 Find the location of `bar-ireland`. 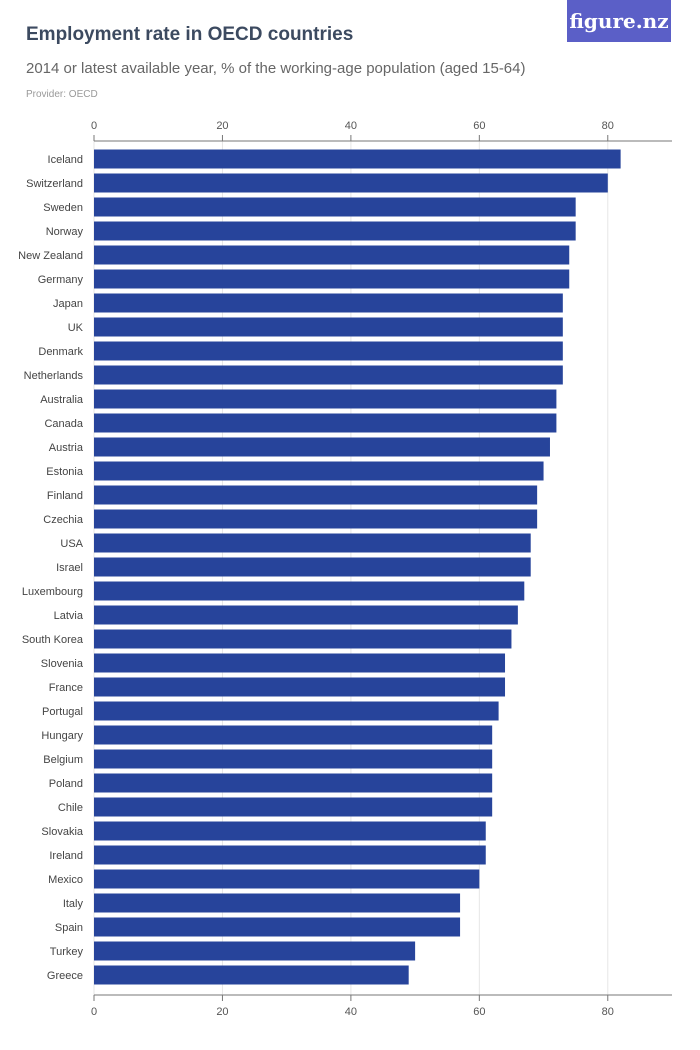

bar-ireland is located at coordinates (290, 855).